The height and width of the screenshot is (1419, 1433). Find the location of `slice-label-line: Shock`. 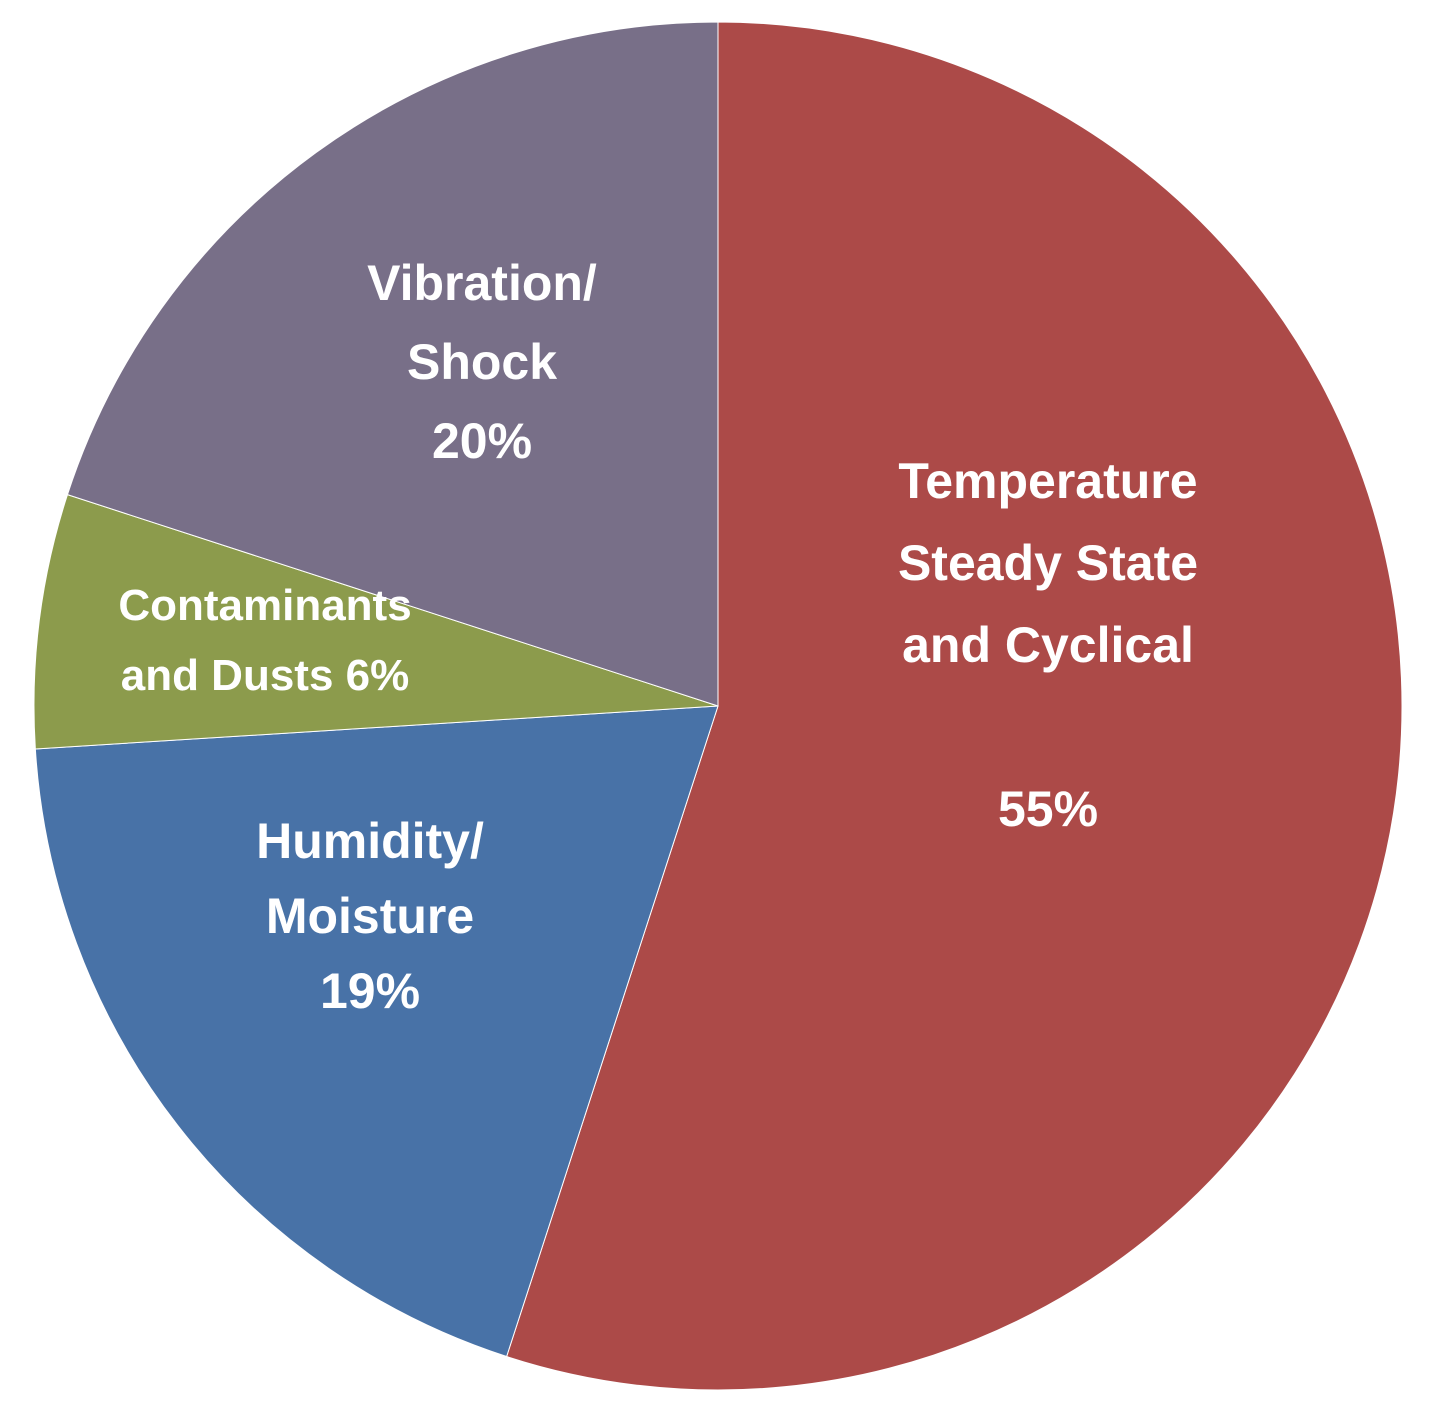

slice-label-line: Shock is located at coordinates (482, 362).